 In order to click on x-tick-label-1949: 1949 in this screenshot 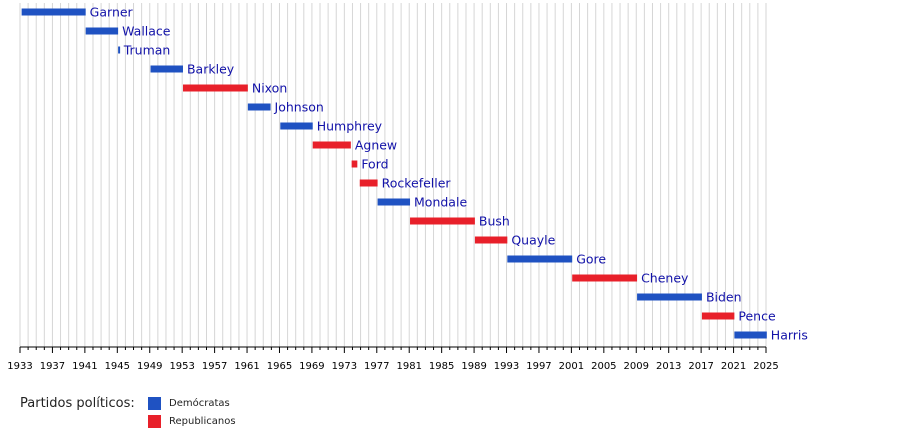, I will do `click(149, 366)`.